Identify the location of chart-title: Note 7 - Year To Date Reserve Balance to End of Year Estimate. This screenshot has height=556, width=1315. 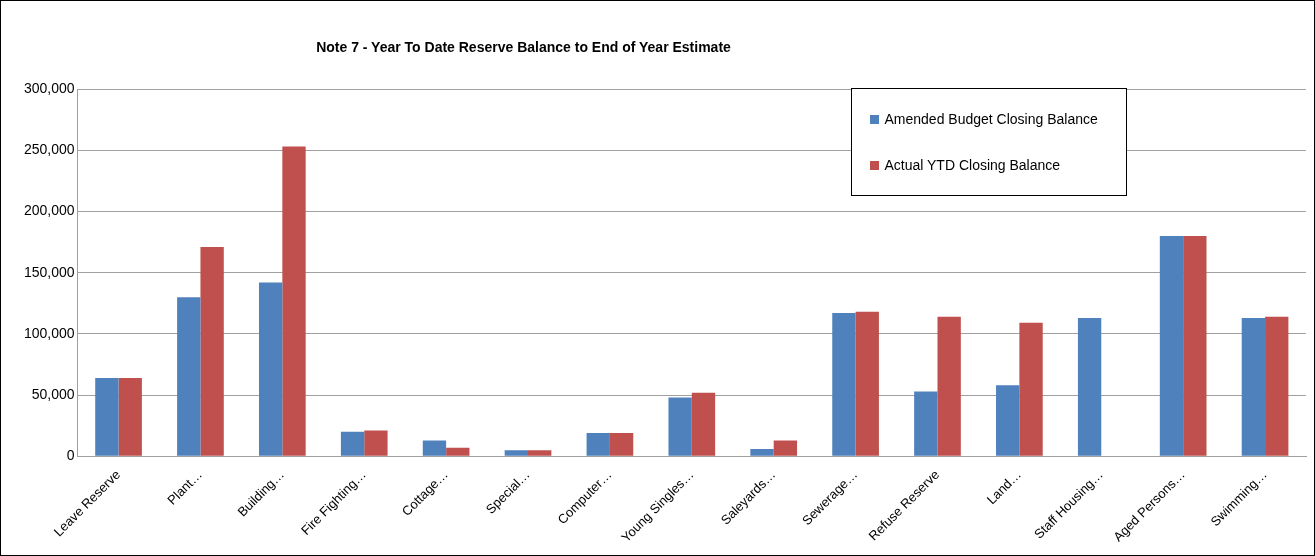
(523, 47).